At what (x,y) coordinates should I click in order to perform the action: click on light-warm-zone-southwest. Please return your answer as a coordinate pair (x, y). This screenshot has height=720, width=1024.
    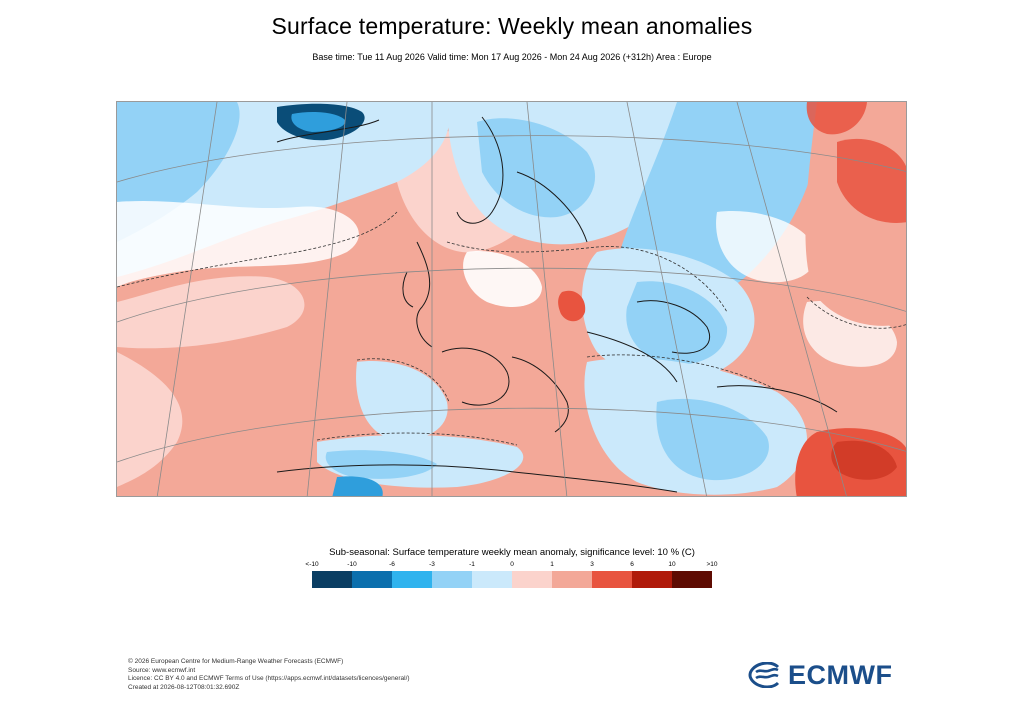
    Looking at the image, I should click on (150, 419).